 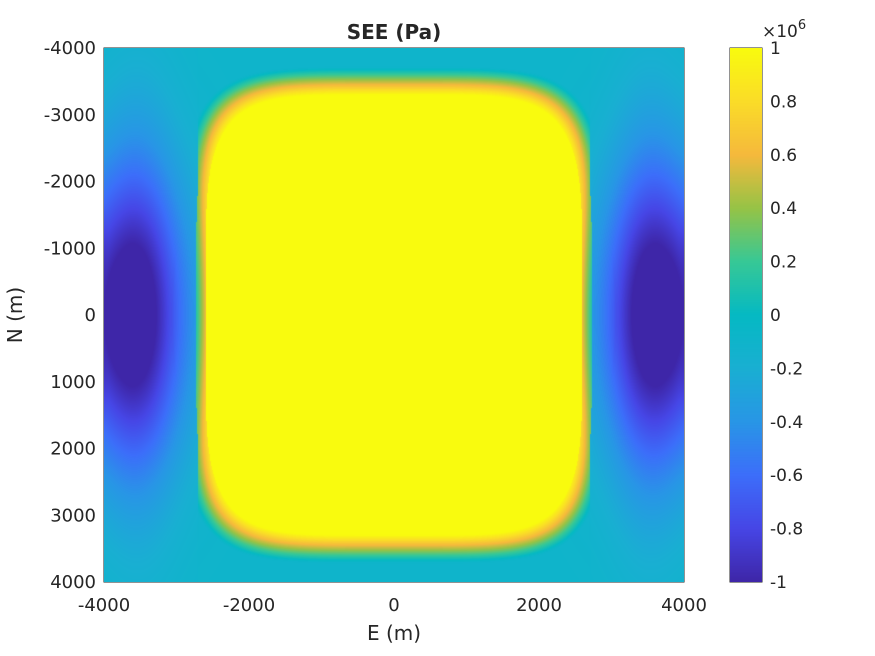 What do you see at coordinates (394, 633) in the screenshot?
I see `x-axis-label: E (m)` at bounding box center [394, 633].